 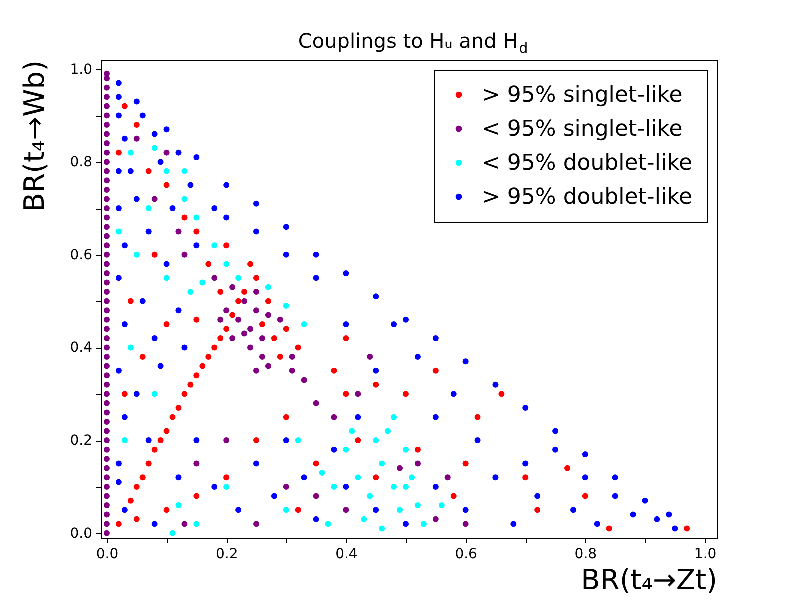 I want to click on y-tick-label: 0.0, so click(x=81, y=534).